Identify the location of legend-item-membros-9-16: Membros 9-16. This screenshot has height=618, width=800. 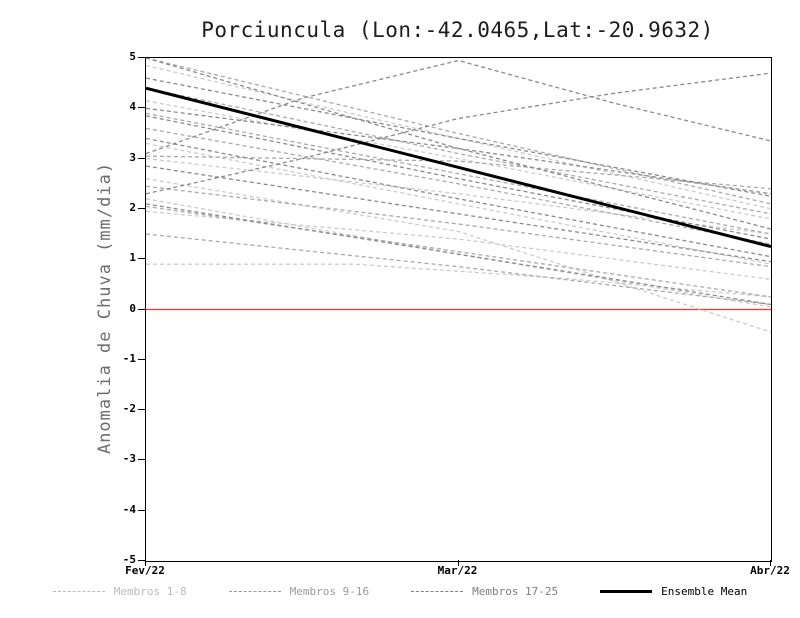
(299, 591).